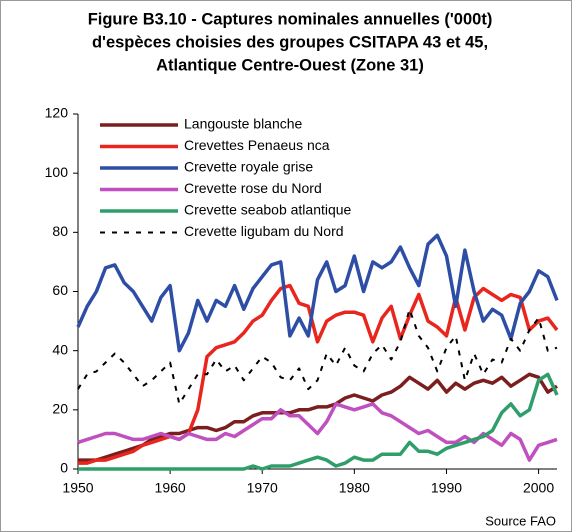 This screenshot has height=532, width=572. What do you see at coordinates (248, 167) in the screenshot?
I see `legend-label: Crevette royale grise` at bounding box center [248, 167].